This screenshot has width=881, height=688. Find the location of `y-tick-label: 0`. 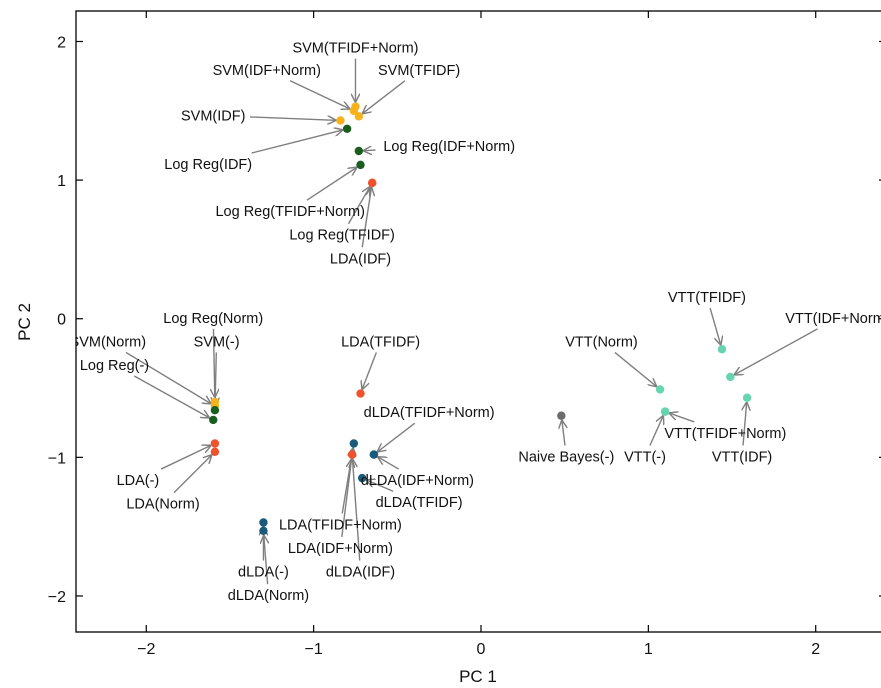

y-tick-label: 0 is located at coordinates (61, 320).